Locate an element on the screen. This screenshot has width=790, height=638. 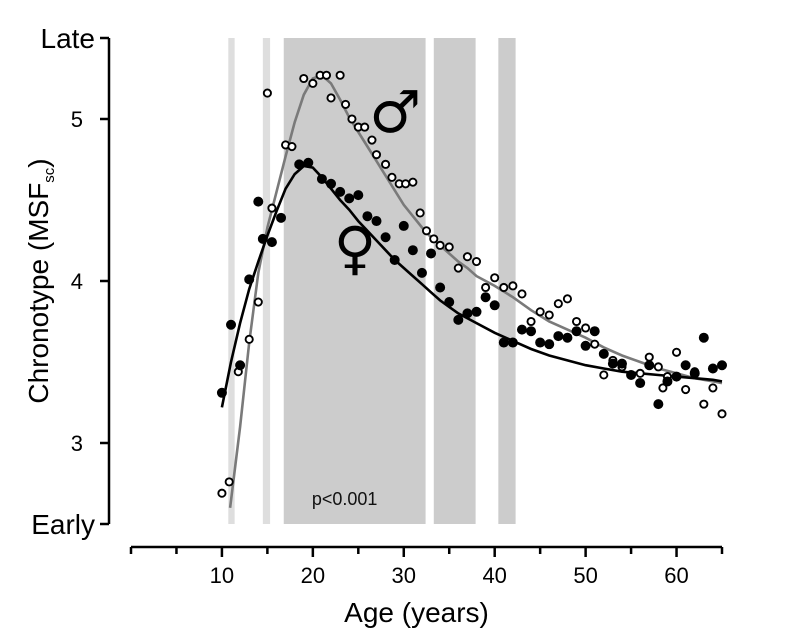
female-symbol: ♀ is located at coordinates (355, 248).